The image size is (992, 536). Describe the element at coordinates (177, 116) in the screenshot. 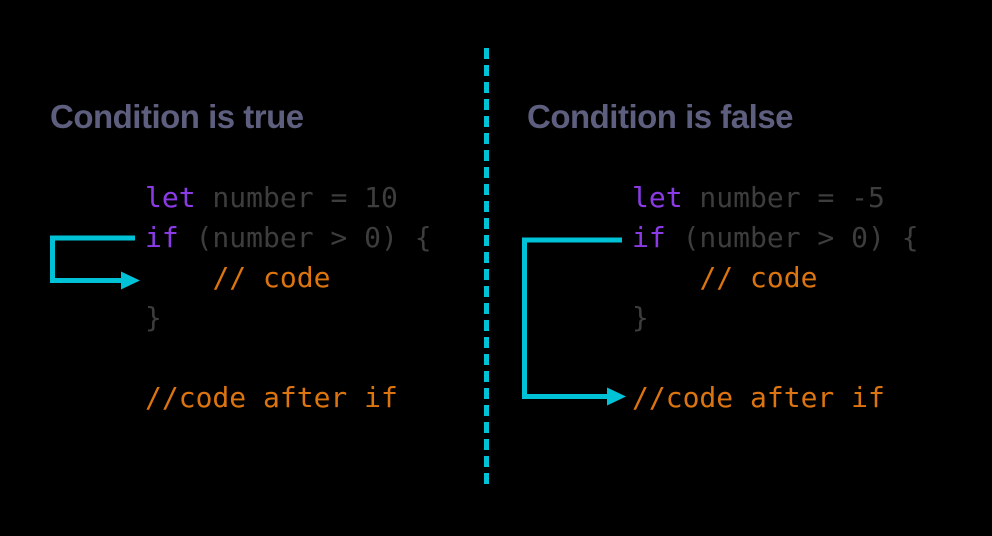

I see `panel-title-condition-true: Condition is true` at that location.